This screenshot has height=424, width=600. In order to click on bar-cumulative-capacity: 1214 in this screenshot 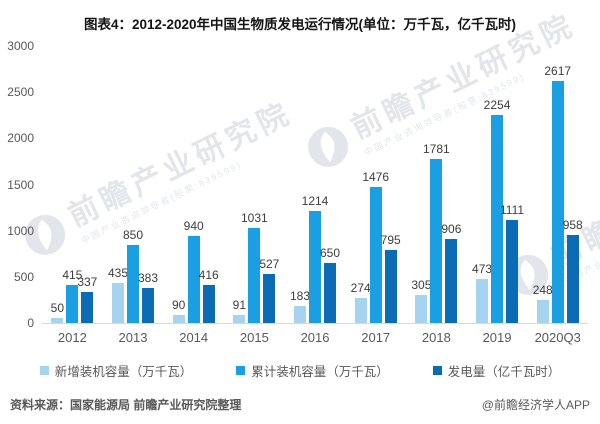, I will do `click(315, 258)`.